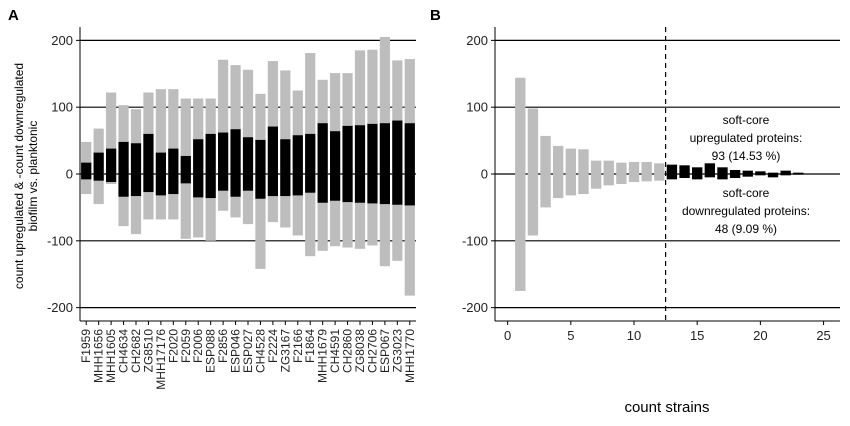 This screenshot has width=850, height=426. Describe the element at coordinates (148, 351) in the screenshot. I see `category-label: ZG8510` at that location.